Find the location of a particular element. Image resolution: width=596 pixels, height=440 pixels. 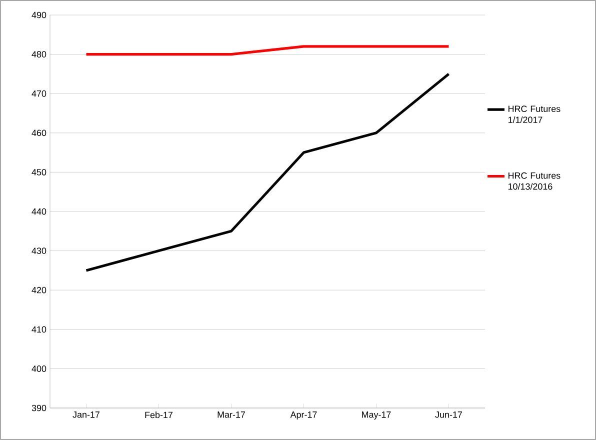

y-tick-label: 400 is located at coordinates (39, 369).